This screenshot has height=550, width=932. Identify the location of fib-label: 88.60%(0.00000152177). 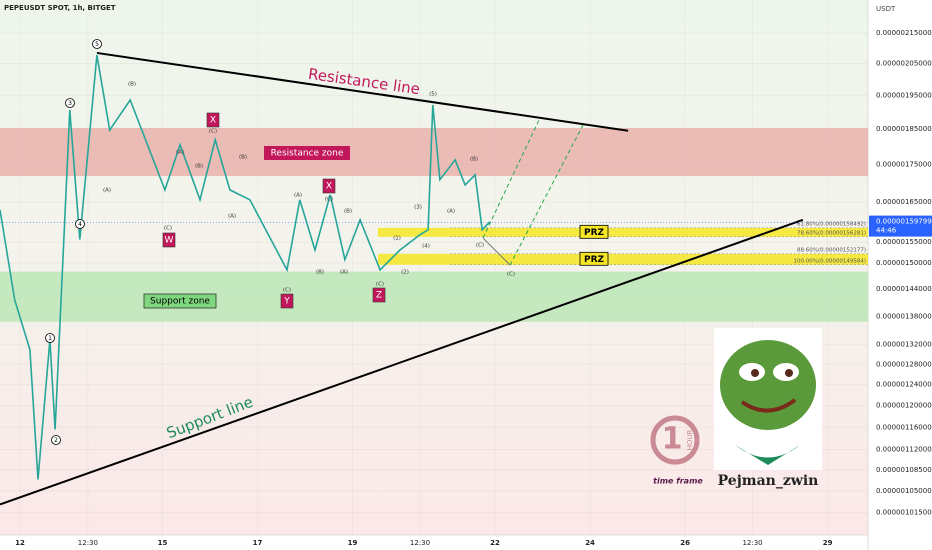
(831, 250).